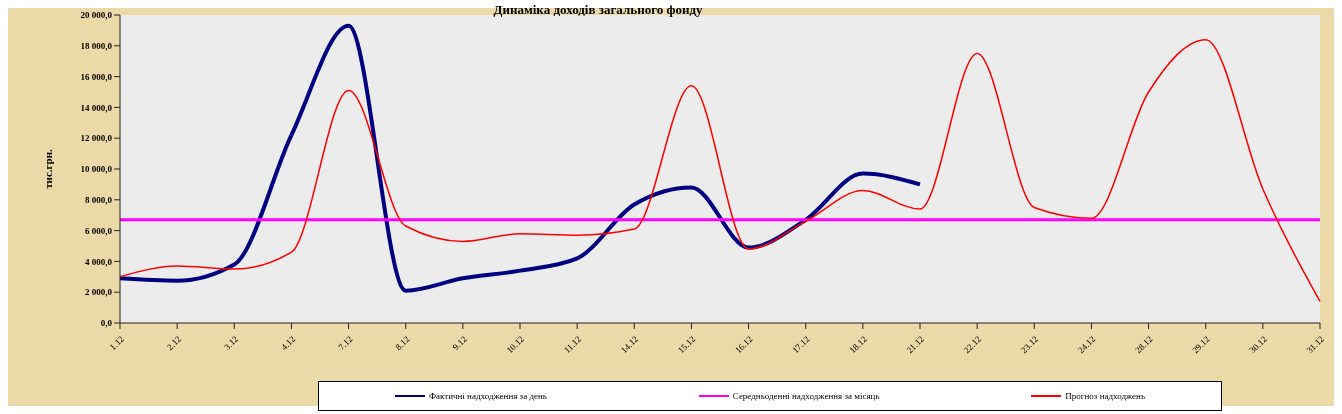 The width and height of the screenshot is (1342, 414). I want to click on y-tick-label: 18 000,0, so click(96, 45).